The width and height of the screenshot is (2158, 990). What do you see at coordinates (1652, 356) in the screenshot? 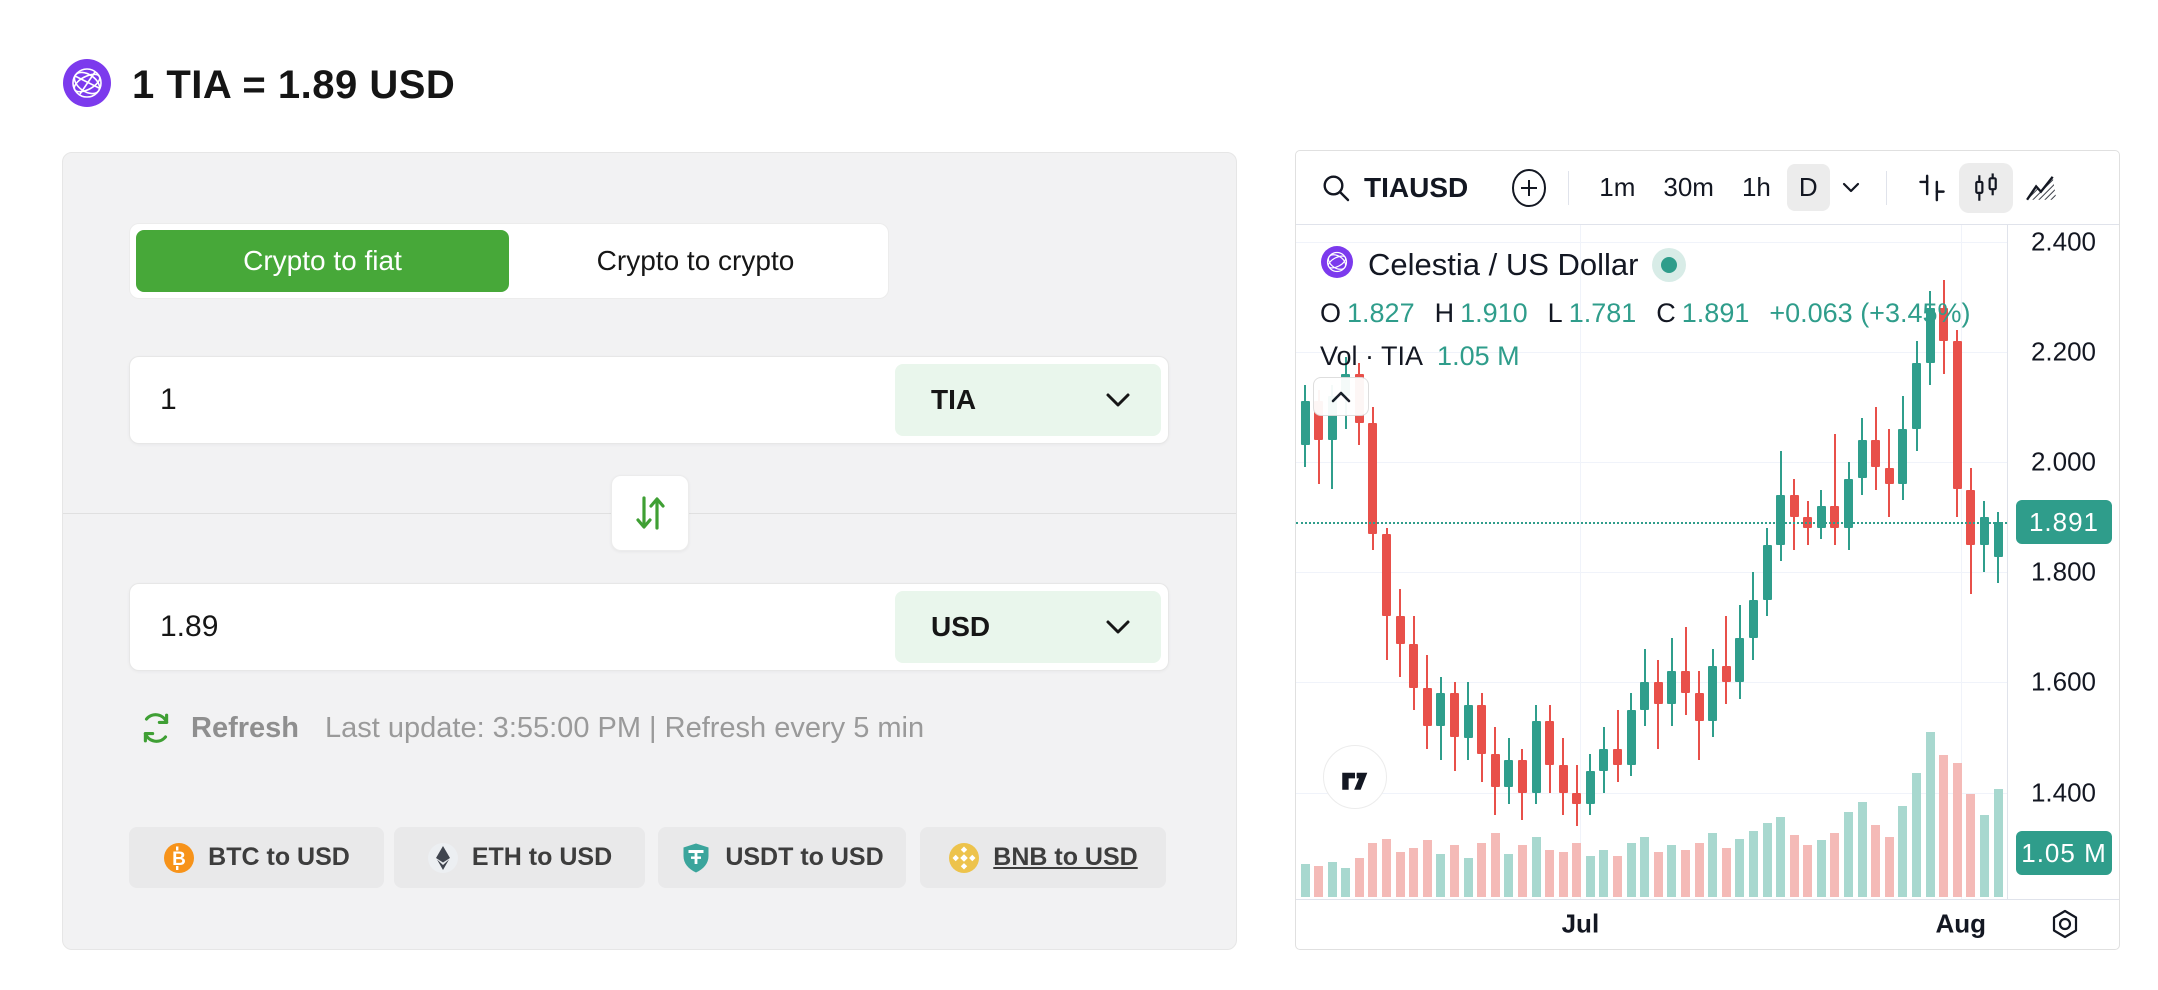
I see `volume-row: Vol · TIA 1.05 M` at bounding box center [1652, 356].